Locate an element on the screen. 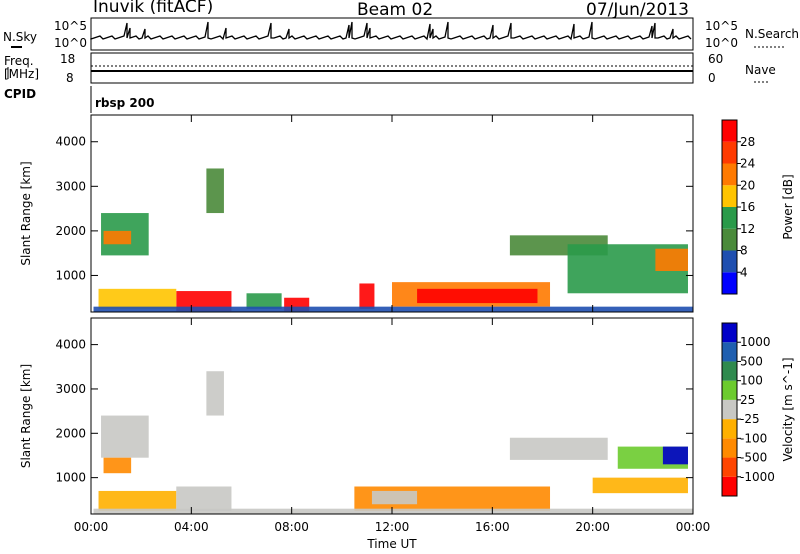  freq-unit-label: [MHz] is located at coordinates (22, 74).